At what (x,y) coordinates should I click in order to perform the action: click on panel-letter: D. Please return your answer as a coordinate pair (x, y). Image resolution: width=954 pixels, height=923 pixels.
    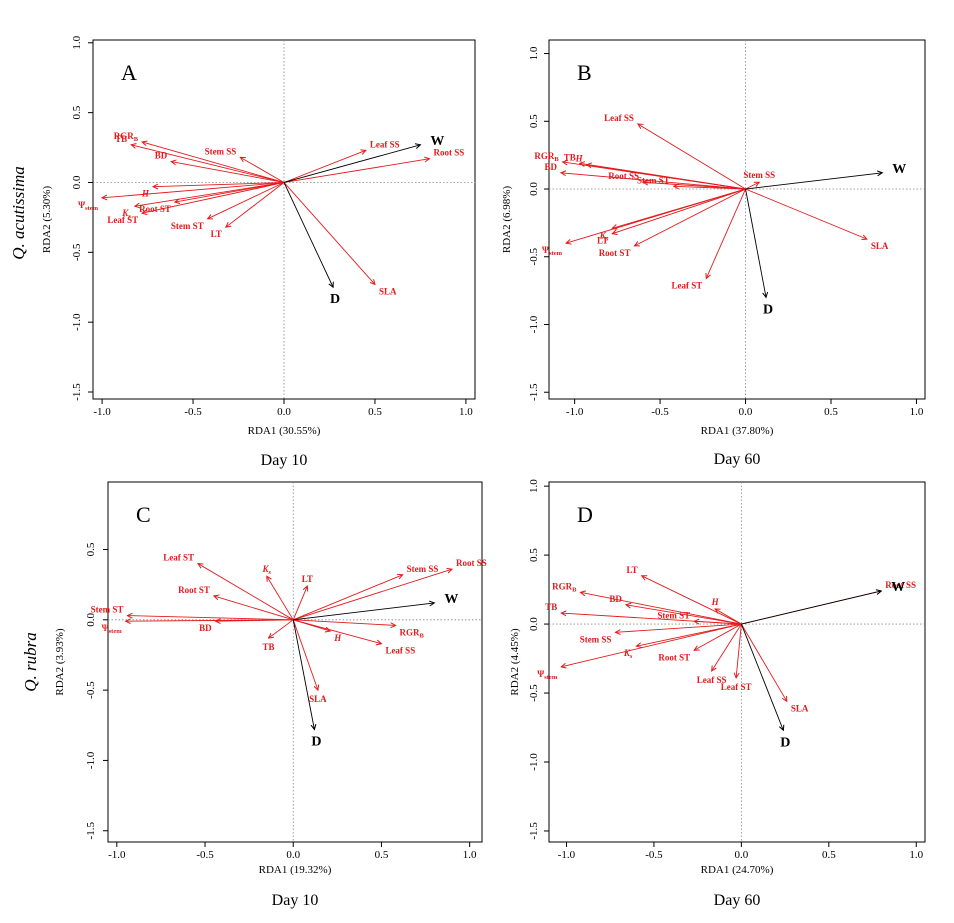
    Looking at the image, I should click on (585, 514).